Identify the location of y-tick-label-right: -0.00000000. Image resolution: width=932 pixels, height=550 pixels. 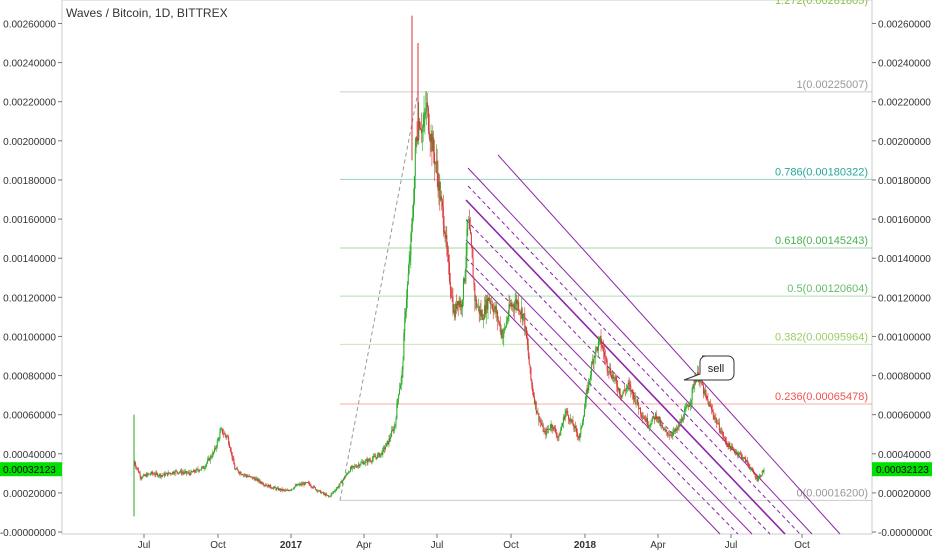
(905, 533).